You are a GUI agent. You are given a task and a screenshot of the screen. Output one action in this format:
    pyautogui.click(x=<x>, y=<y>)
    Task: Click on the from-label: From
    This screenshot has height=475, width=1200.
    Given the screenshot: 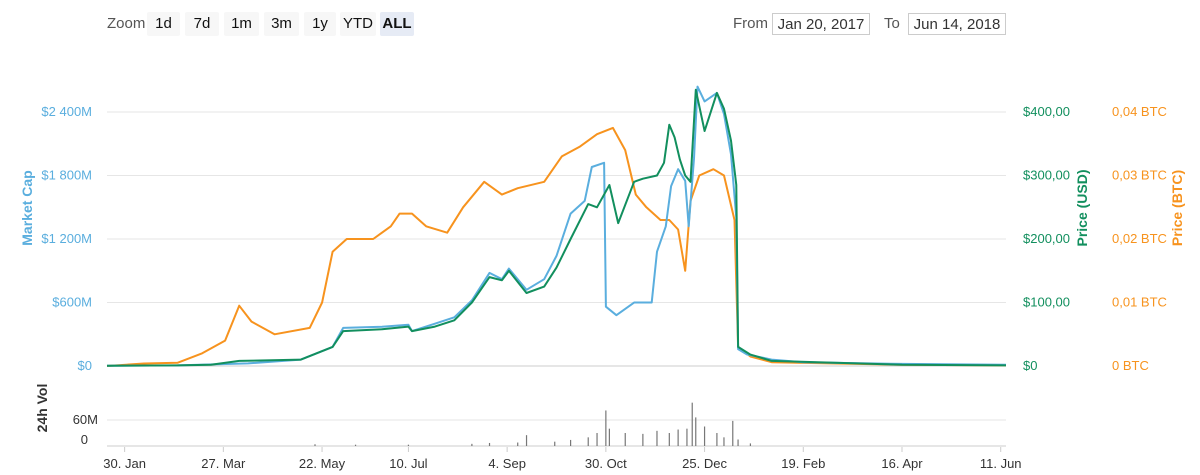 What is the action you would take?
    pyautogui.click(x=750, y=23)
    